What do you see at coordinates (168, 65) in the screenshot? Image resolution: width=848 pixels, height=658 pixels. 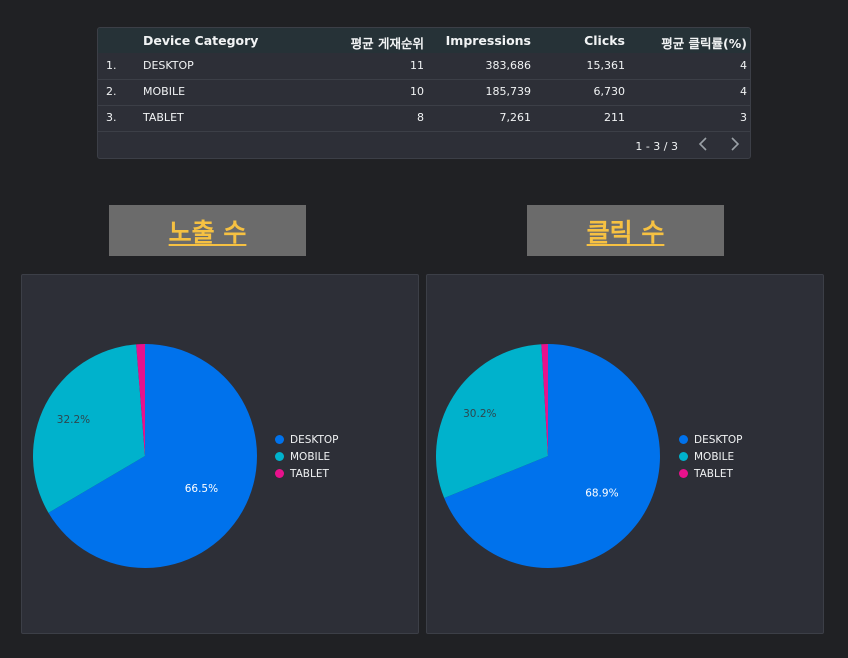 I see `row-device: DESKTOP` at bounding box center [168, 65].